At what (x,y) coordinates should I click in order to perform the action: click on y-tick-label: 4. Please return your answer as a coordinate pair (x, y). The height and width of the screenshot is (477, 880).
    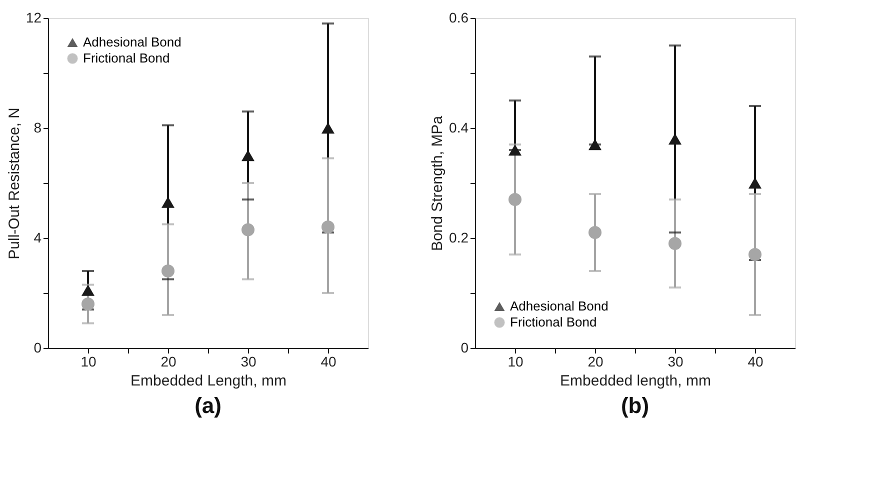
    Looking at the image, I should click on (38, 238).